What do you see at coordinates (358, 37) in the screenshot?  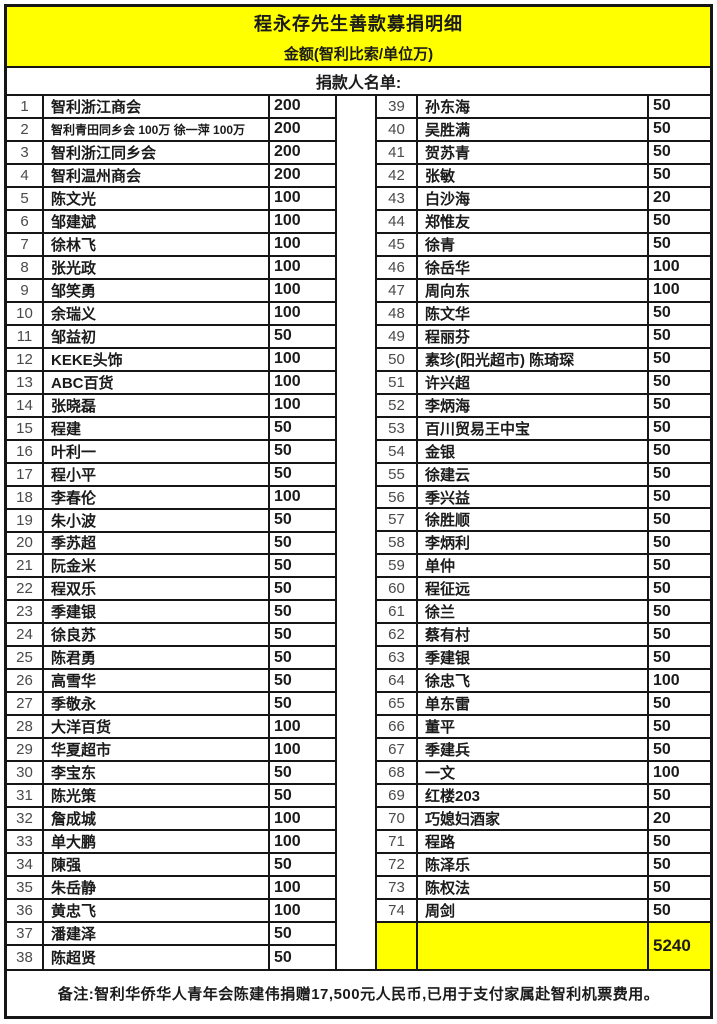 I see `title-block: 程永存先生善款募捐明细 金额(智利比索/单位万)` at bounding box center [358, 37].